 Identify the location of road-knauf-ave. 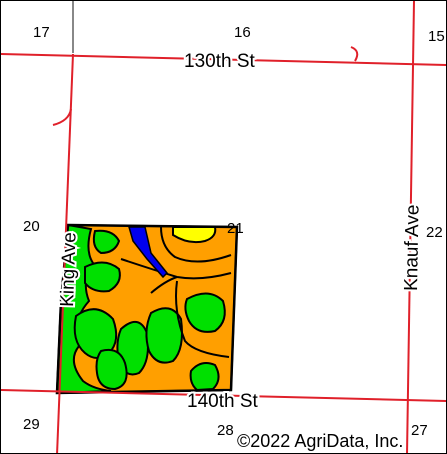
(410, 227).